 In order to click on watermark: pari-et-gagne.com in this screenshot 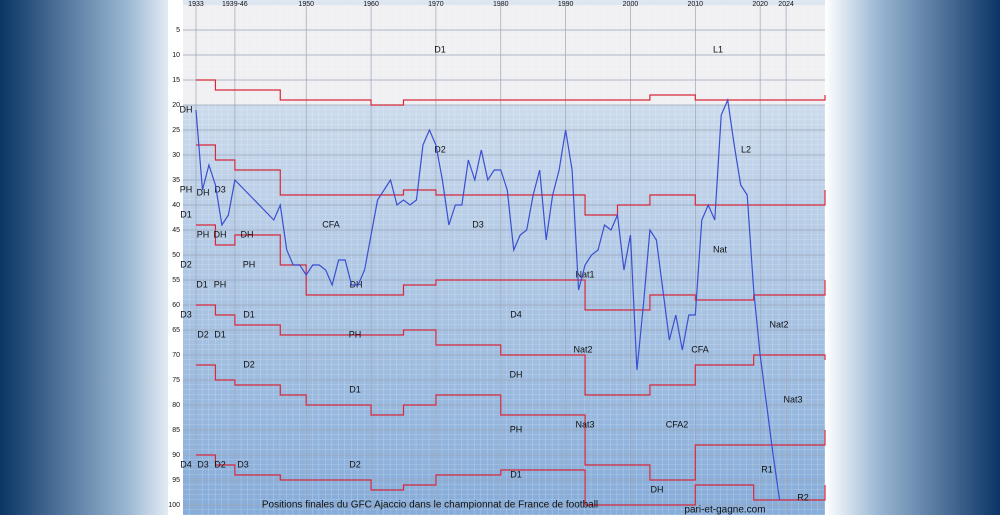, I will do `click(724, 510)`.